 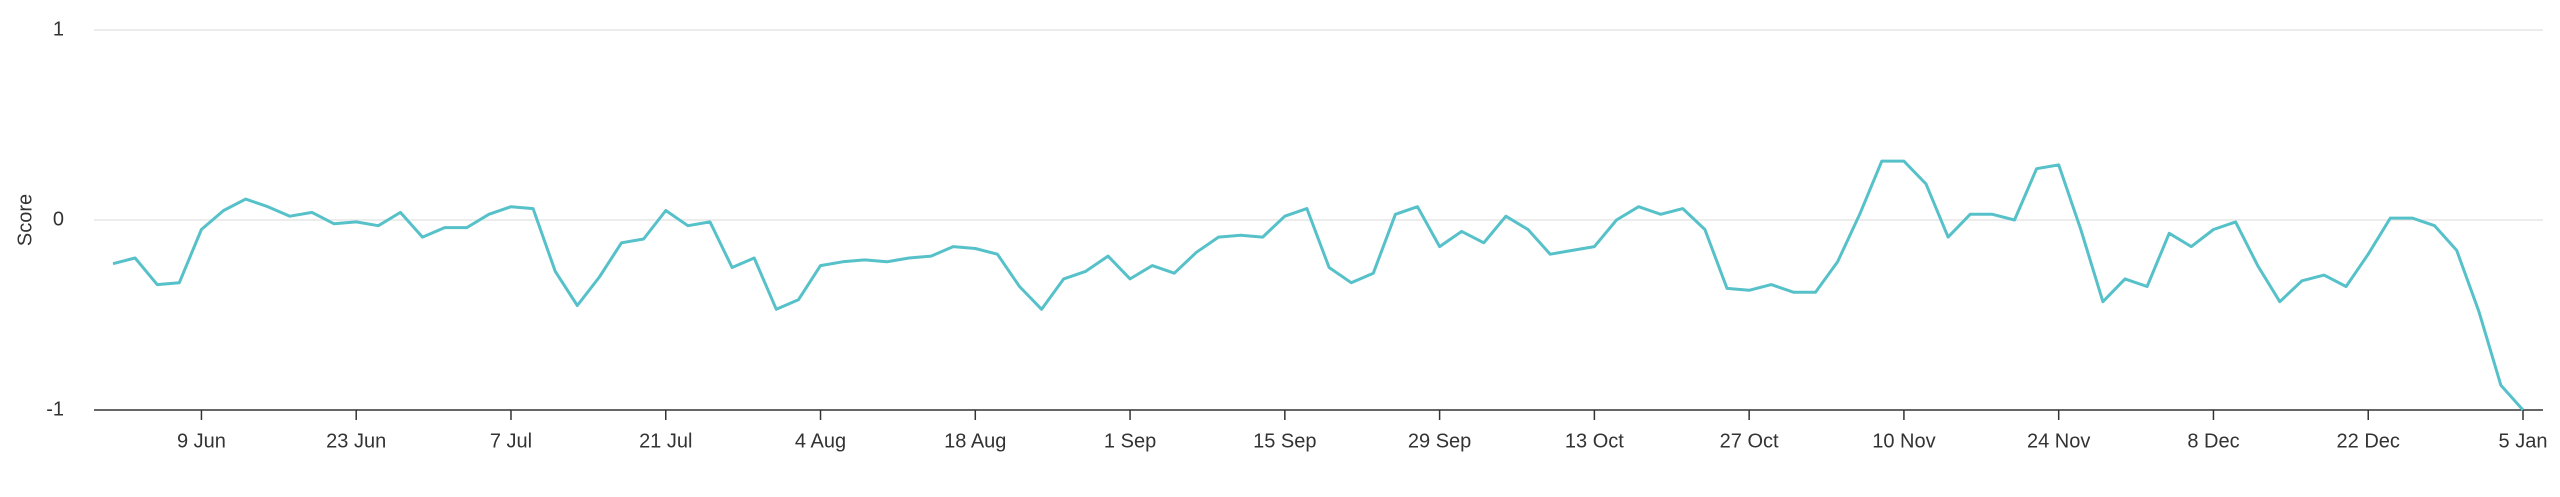 What do you see at coordinates (356, 441) in the screenshot?
I see `x-tick-label: 23 Jun` at bounding box center [356, 441].